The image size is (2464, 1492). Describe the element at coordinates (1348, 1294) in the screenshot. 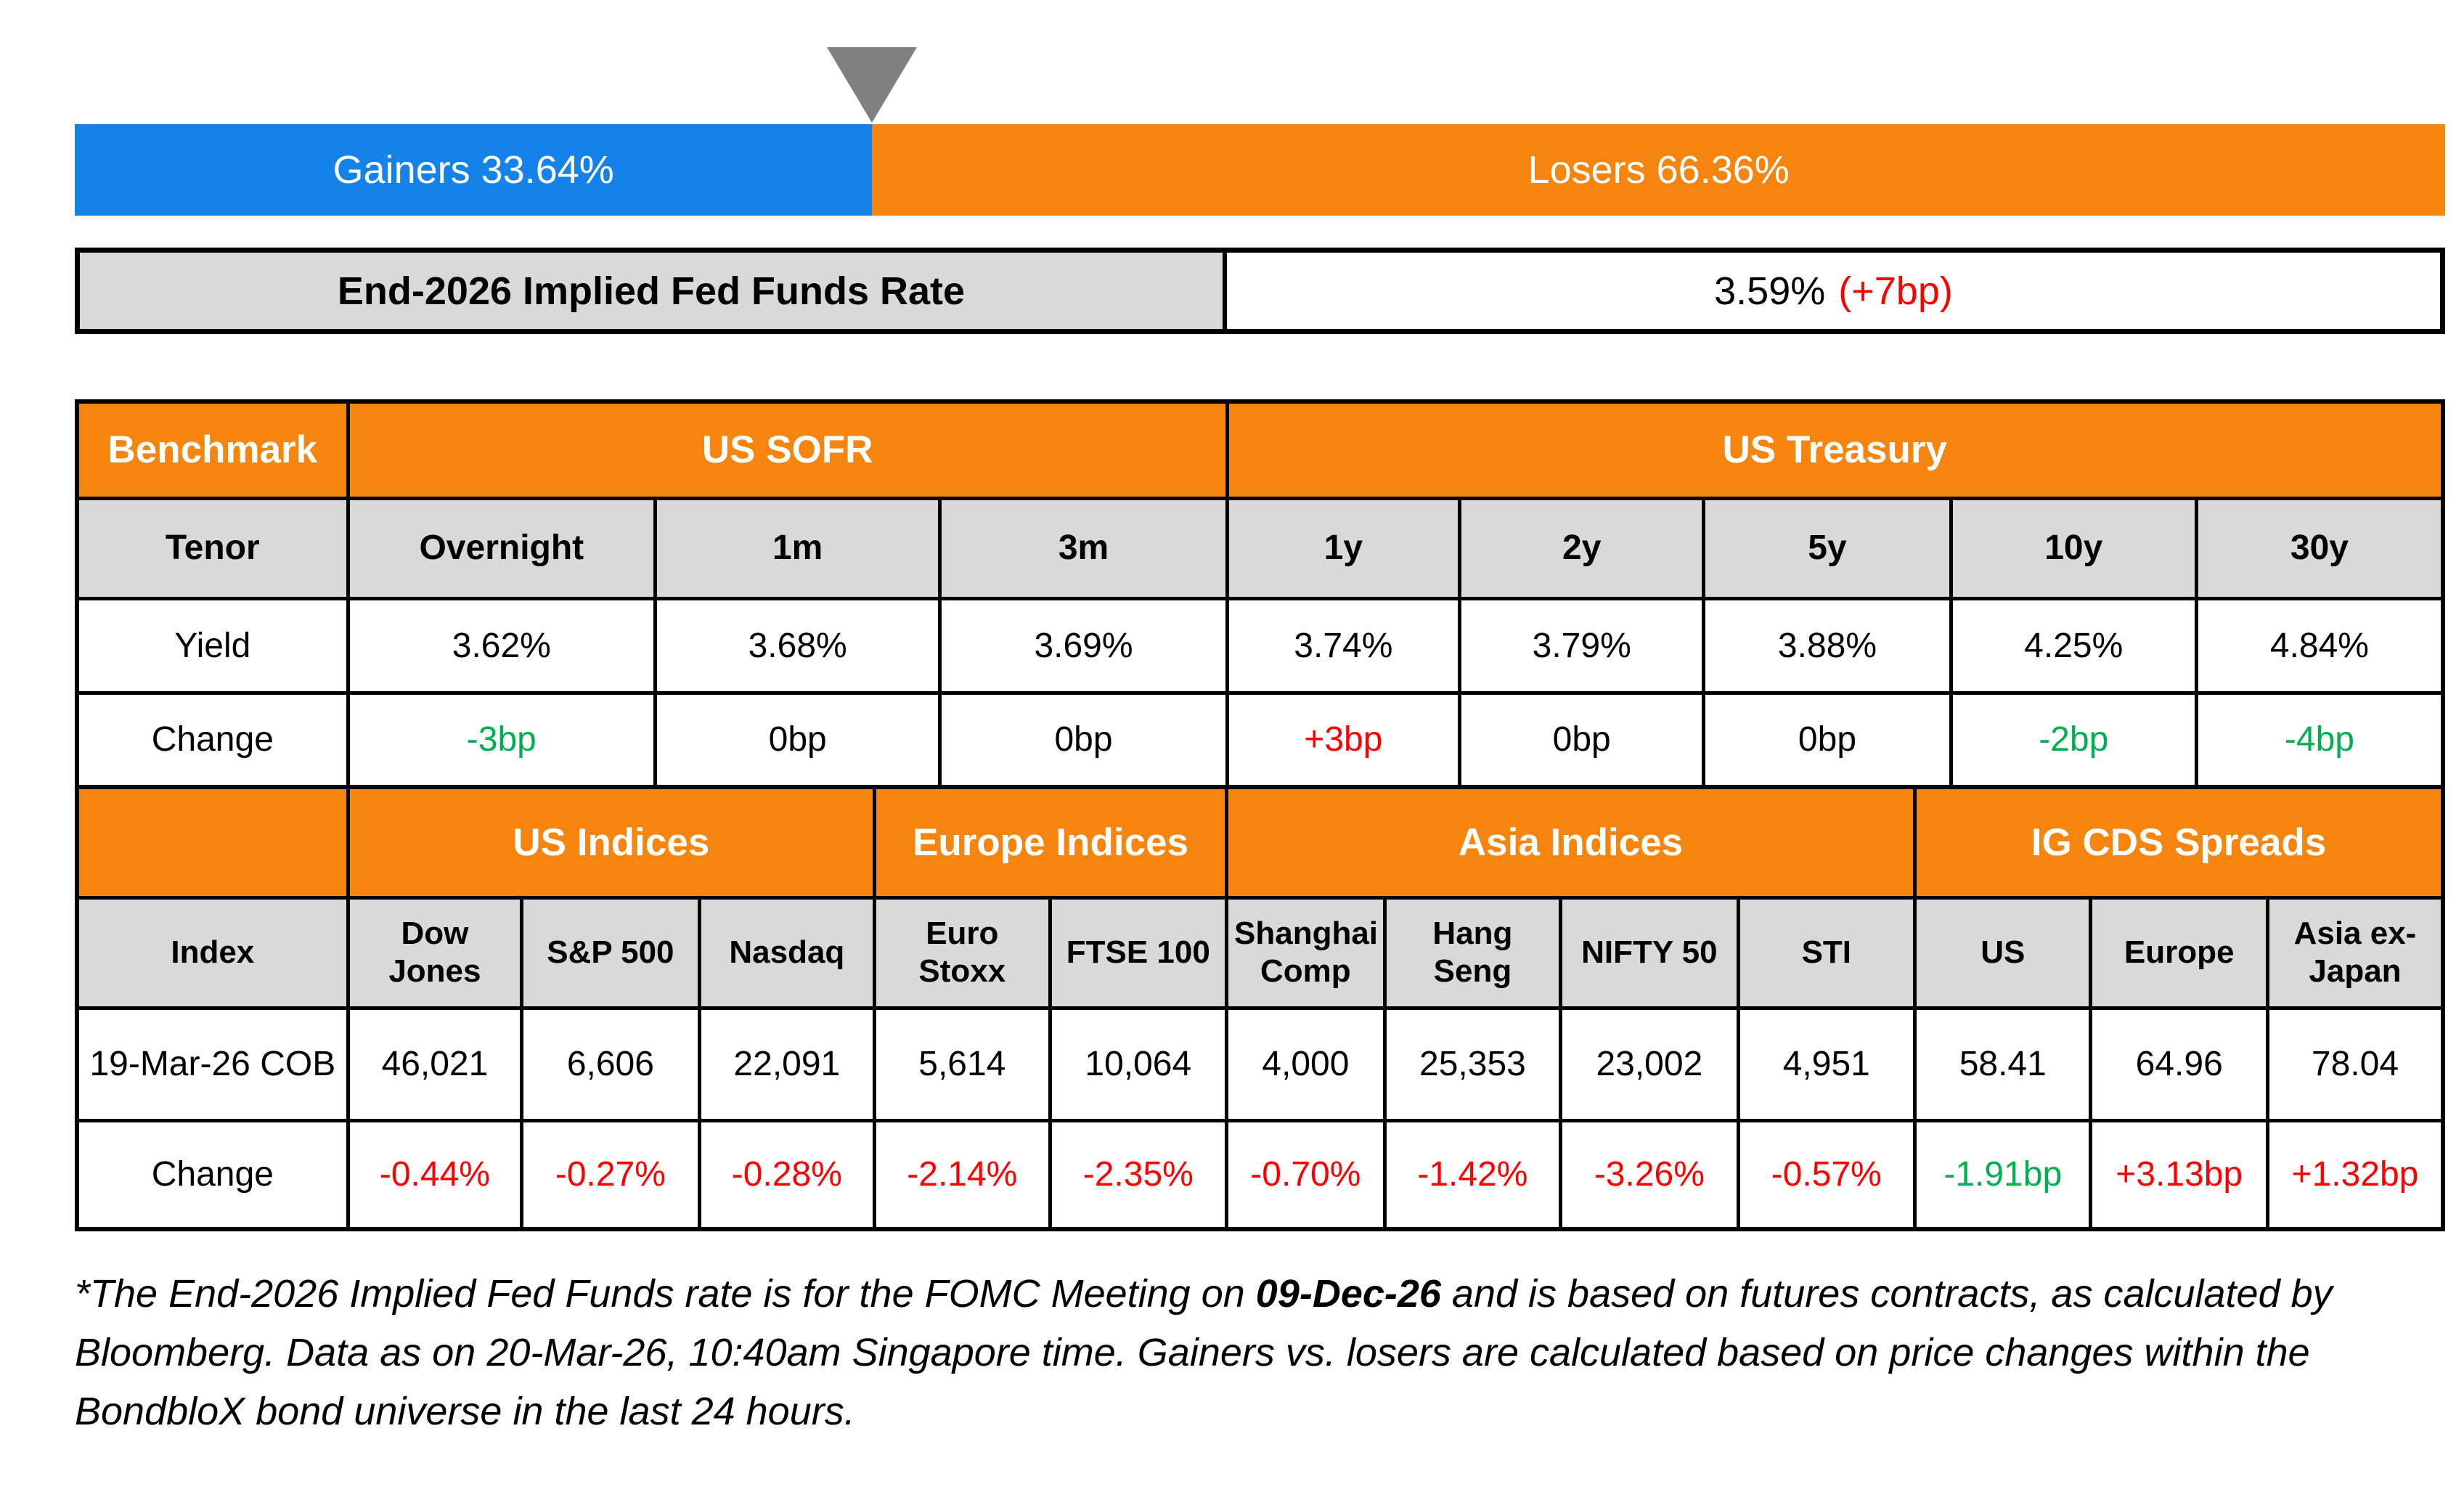

I see `footnote-date: 09-Dec-26` at that location.